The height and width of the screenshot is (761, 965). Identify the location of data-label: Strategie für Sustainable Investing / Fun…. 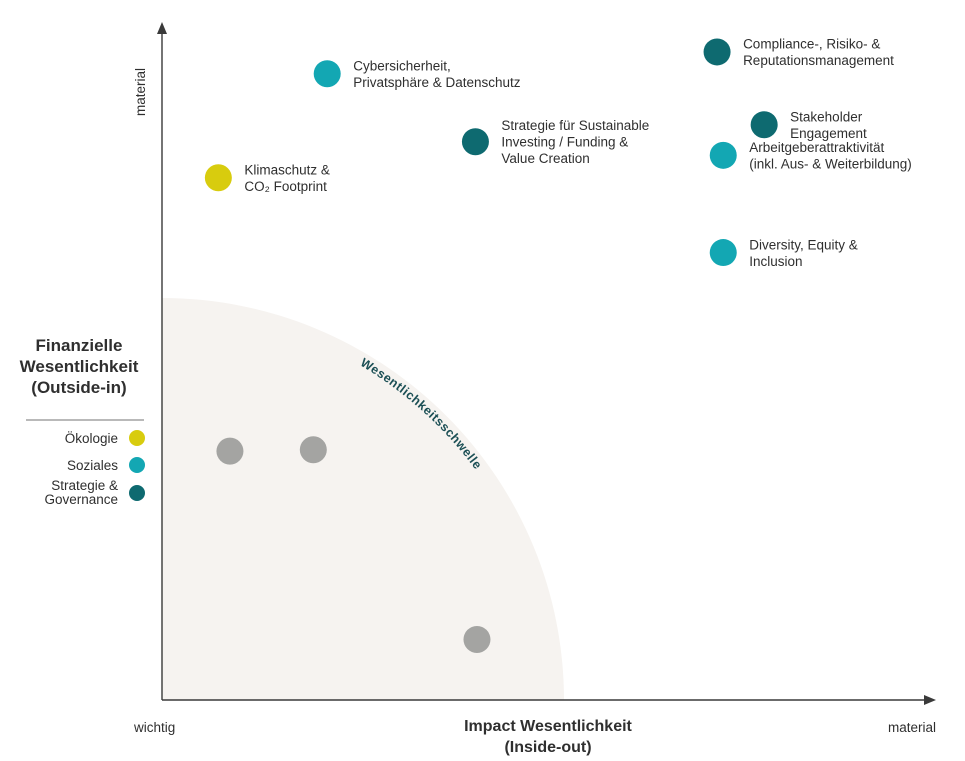
(575, 142).